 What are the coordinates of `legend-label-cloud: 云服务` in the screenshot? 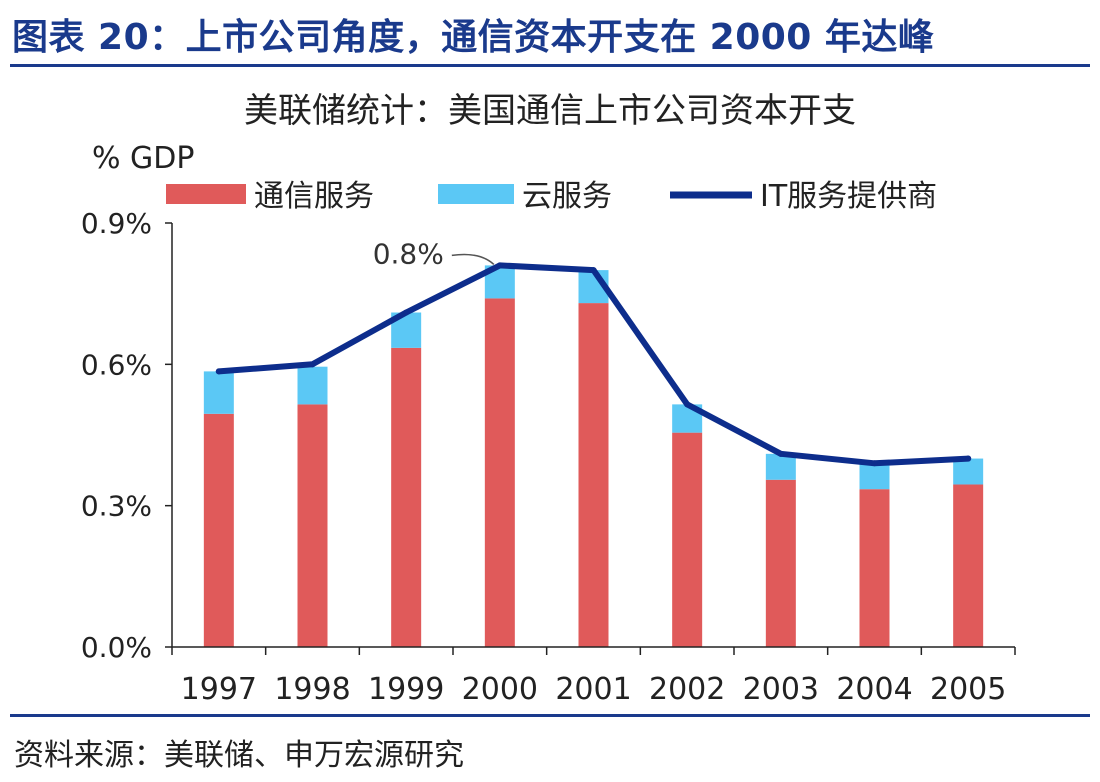 It's located at (567, 196).